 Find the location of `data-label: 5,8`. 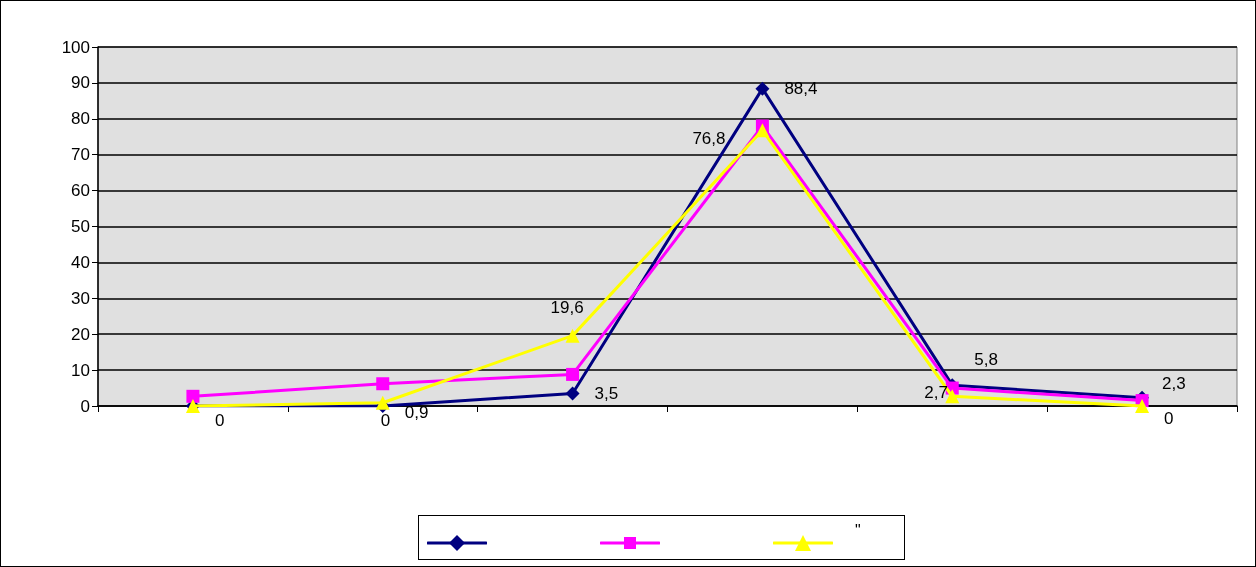

data-label: 5,8 is located at coordinates (986, 359).